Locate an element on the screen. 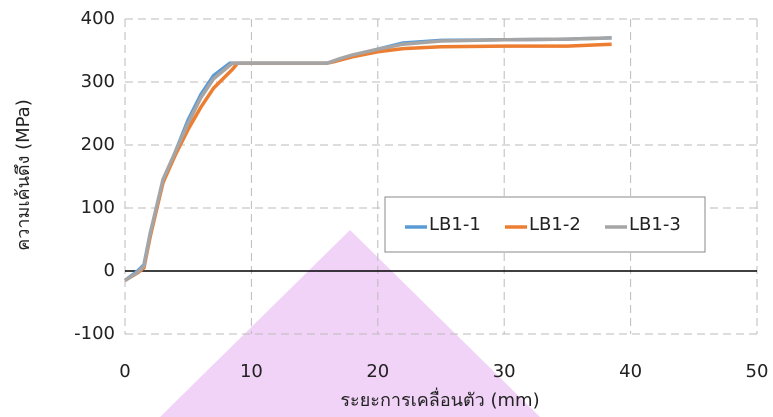  x-tick-label: 10 is located at coordinates (251, 371).